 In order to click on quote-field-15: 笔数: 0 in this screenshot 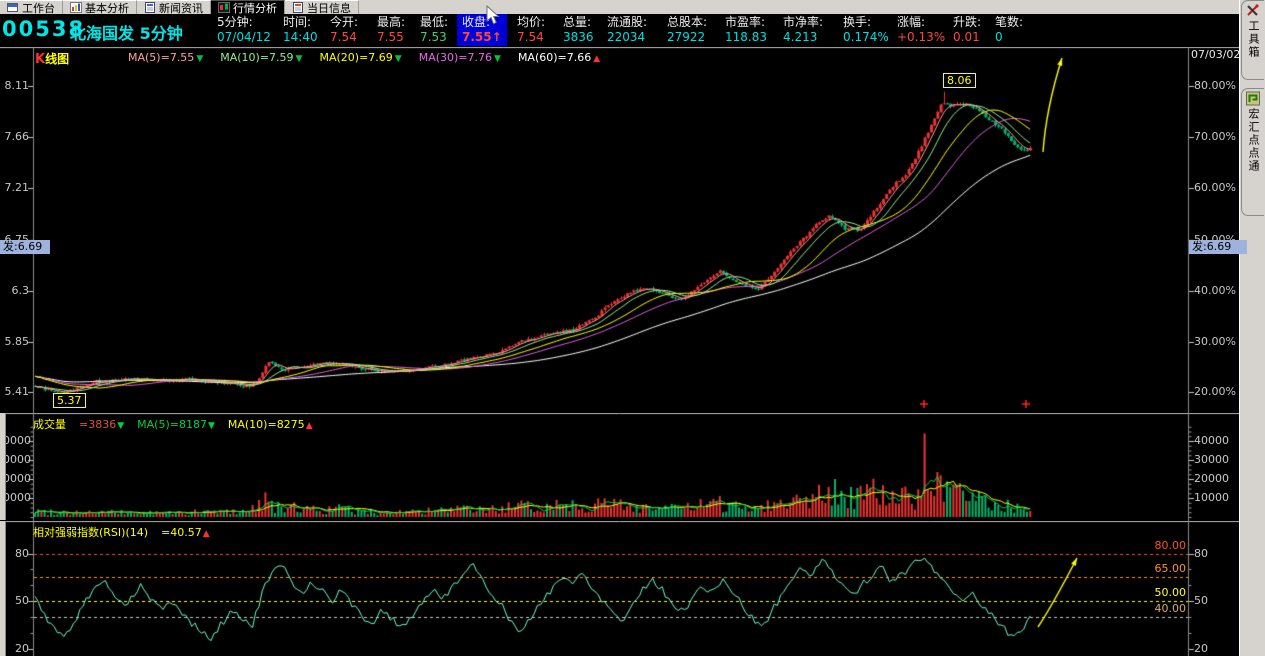, I will do `click(1009, 30)`.